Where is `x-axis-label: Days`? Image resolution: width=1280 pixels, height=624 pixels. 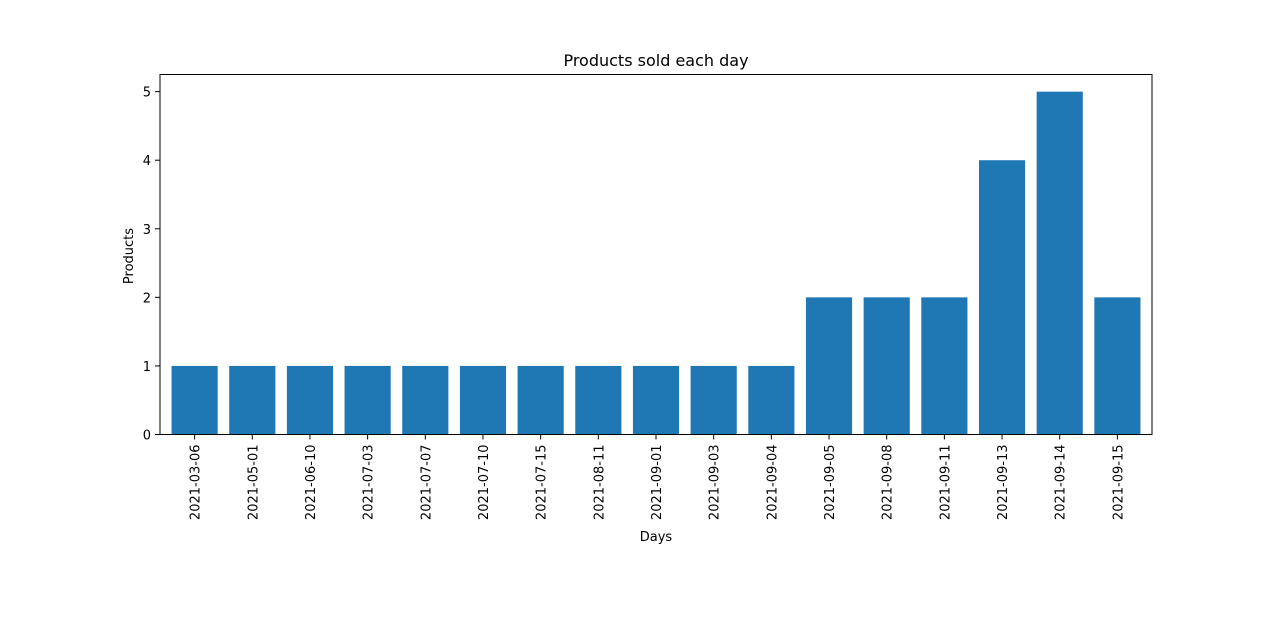 x-axis-label: Days is located at coordinates (656, 537).